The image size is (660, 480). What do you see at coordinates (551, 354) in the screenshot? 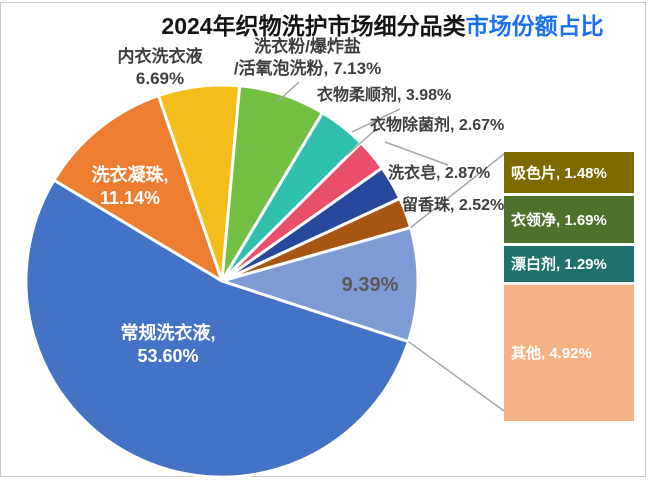
I see `breakout-box-label: 其他, 4.92%` at bounding box center [551, 354].